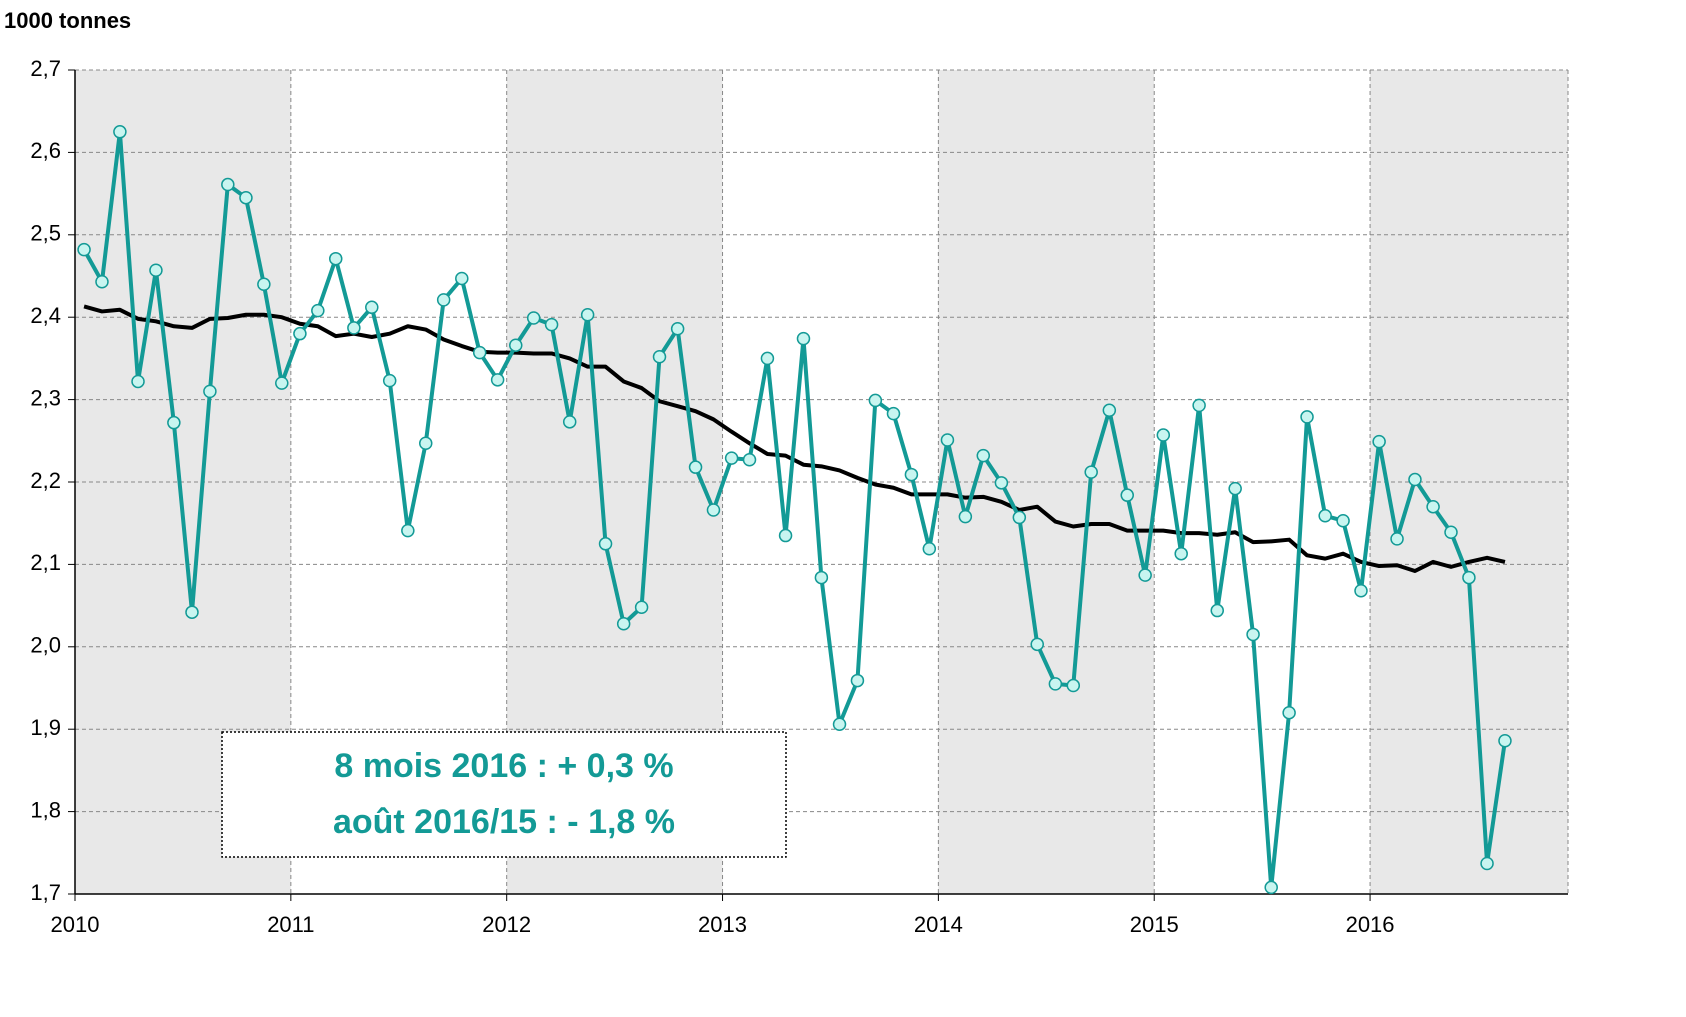 The image size is (1686, 1017). What do you see at coordinates (504, 822) in the screenshot?
I see `annotation: août 2016/15 : - 1,8 %` at bounding box center [504, 822].